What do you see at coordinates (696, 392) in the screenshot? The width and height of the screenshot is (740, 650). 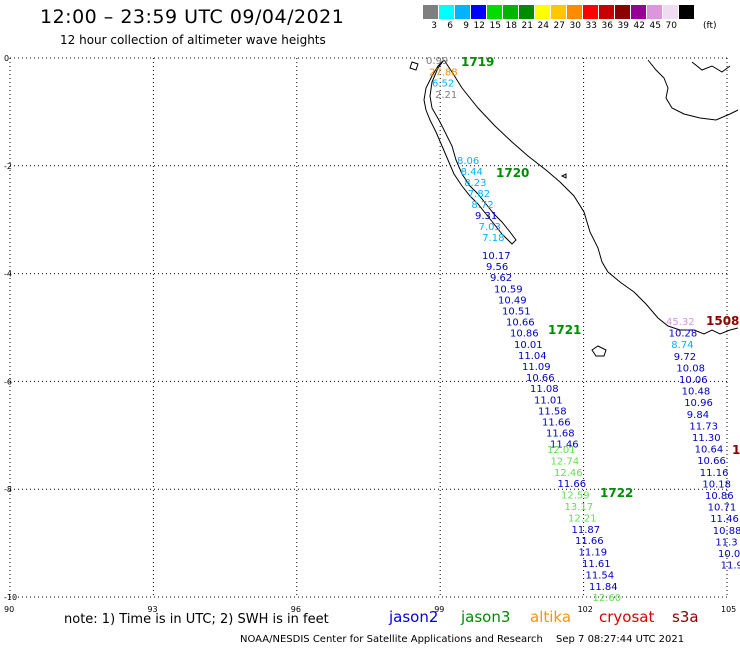 I see `swh-value: 10.48` at bounding box center [696, 392].